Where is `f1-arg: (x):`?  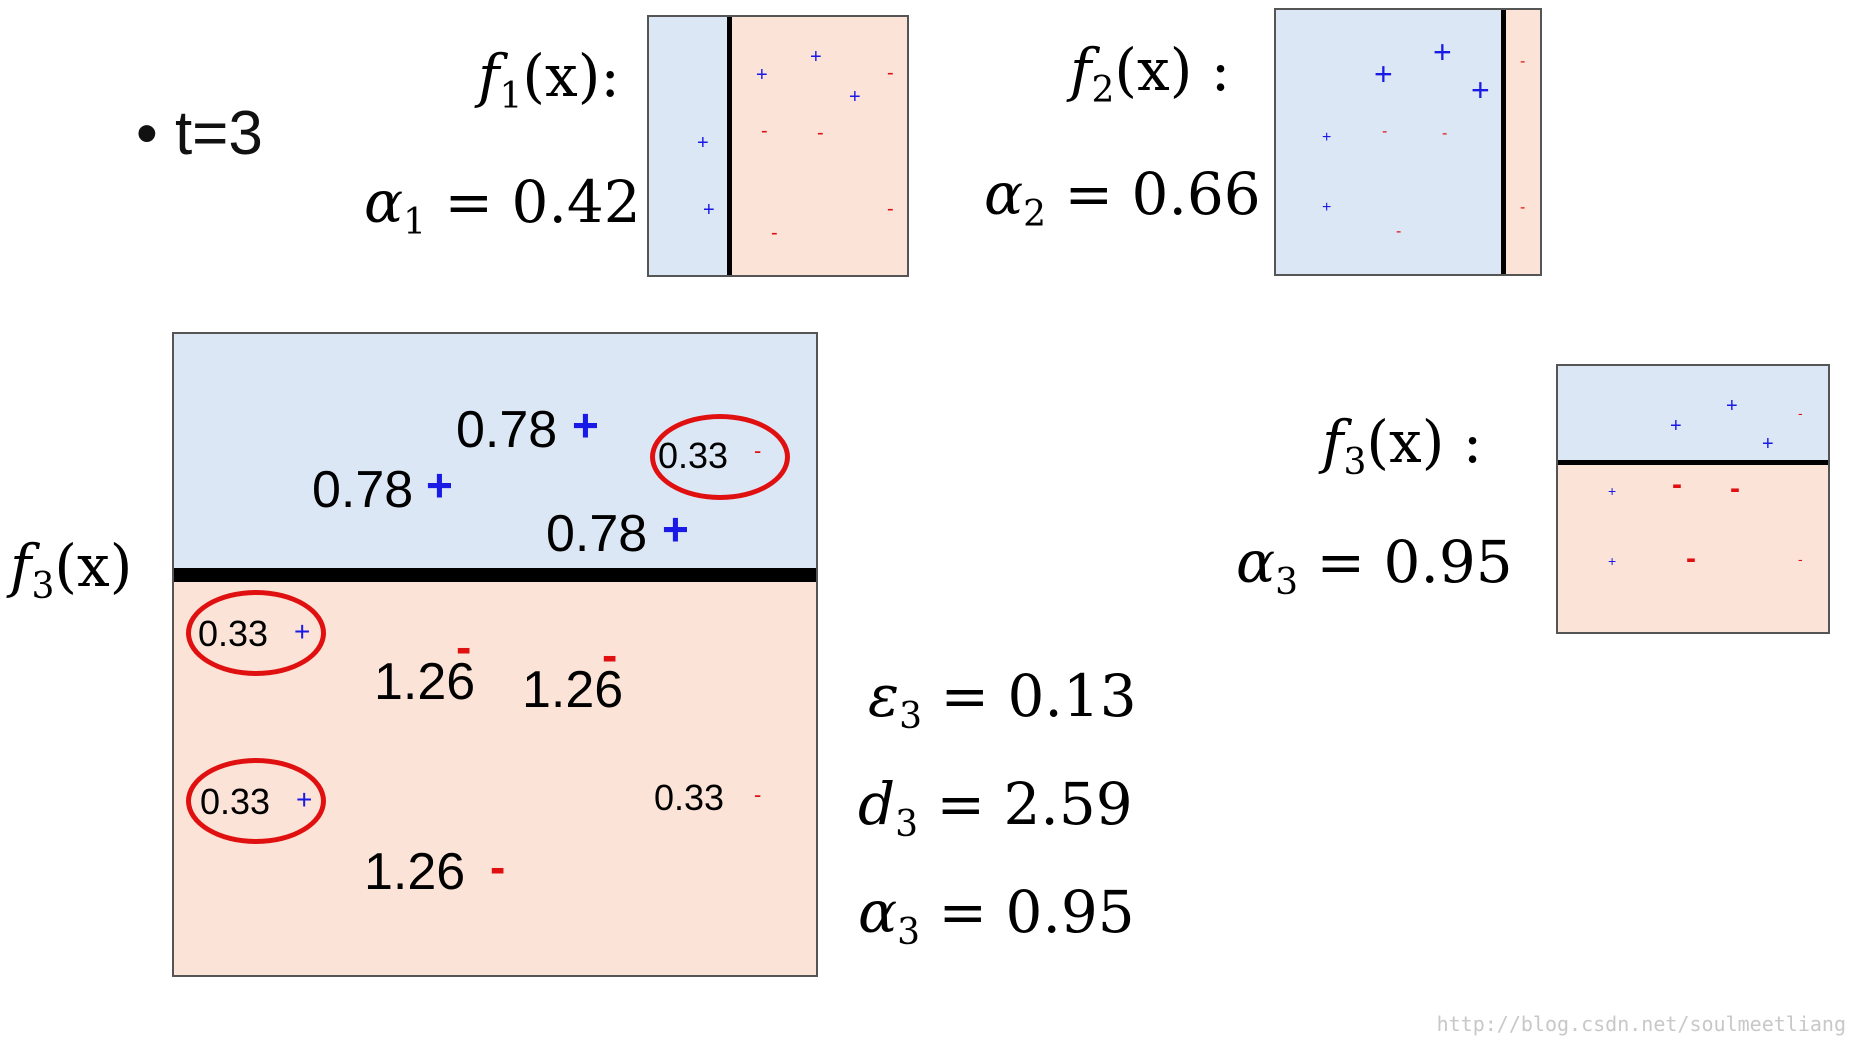
f1-arg: (x): is located at coordinates (571, 76).